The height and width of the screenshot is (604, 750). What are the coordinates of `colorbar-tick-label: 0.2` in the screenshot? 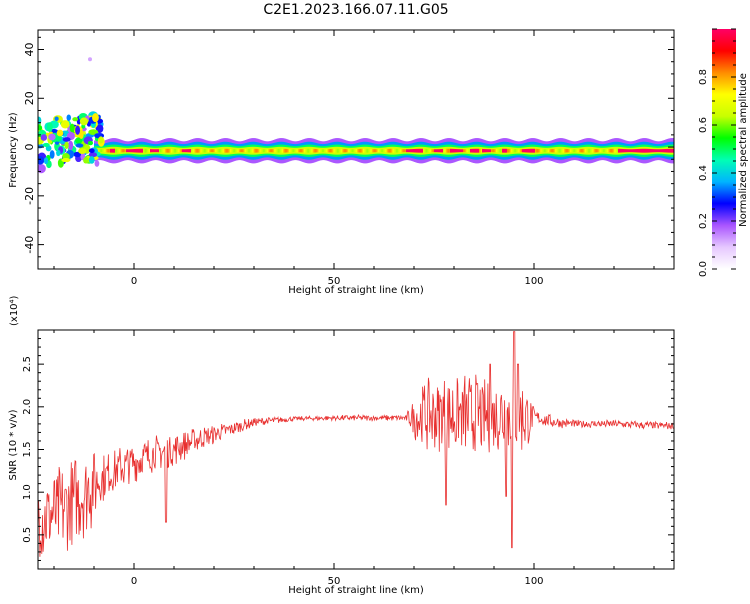 It's located at (703, 221).